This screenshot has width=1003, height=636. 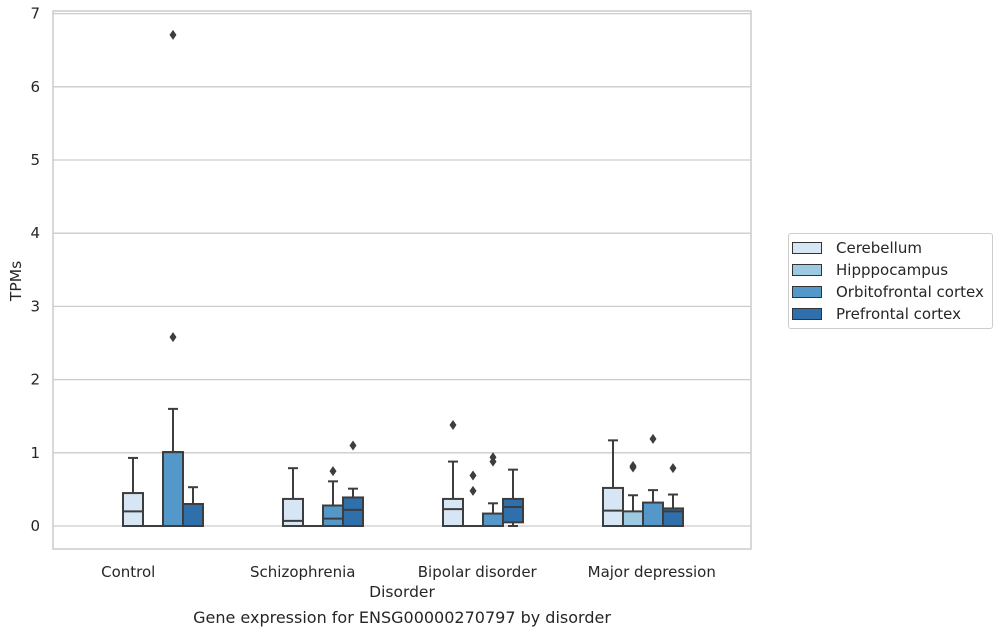 I want to click on legend-item: Cerebellum, so click(x=890, y=248).